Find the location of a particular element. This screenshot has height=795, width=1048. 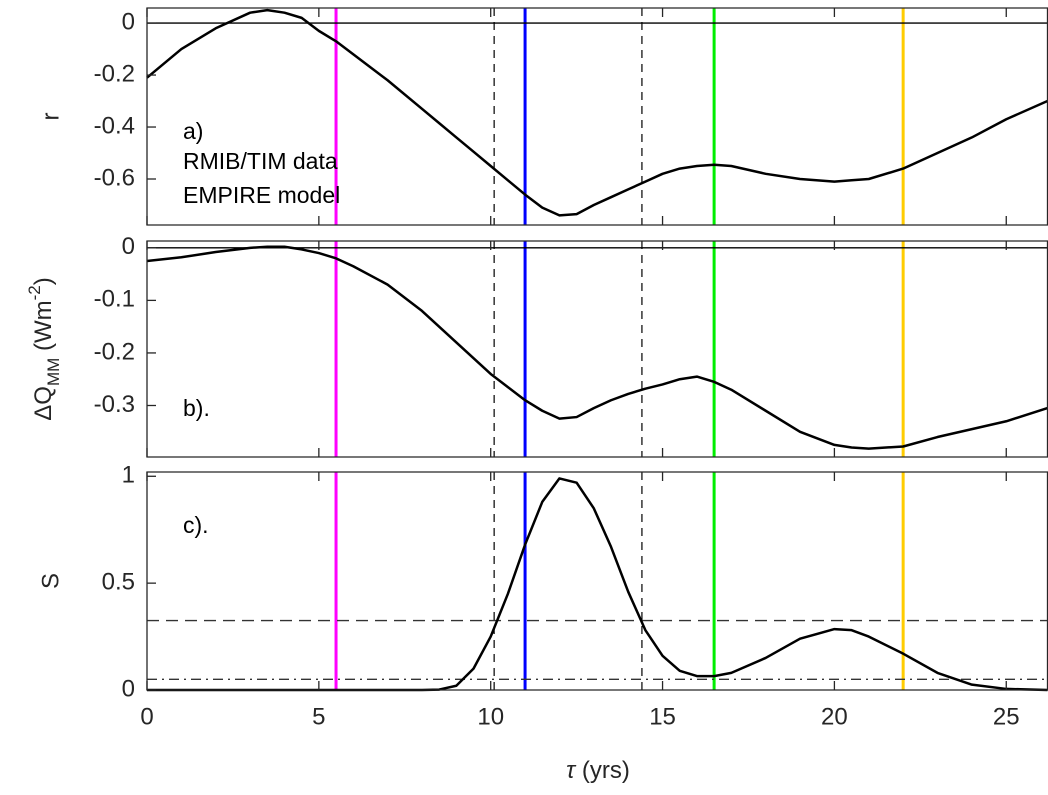

y-tick-label: -0.6 is located at coordinates (114, 177).